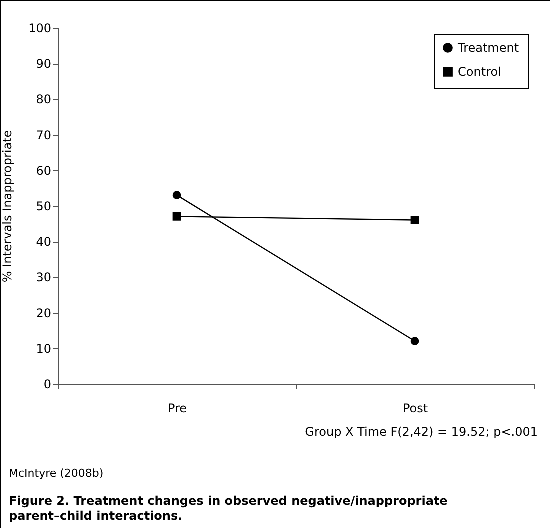 This screenshot has height=529, width=551. I want to click on x-tick-label: Post, so click(415, 409).